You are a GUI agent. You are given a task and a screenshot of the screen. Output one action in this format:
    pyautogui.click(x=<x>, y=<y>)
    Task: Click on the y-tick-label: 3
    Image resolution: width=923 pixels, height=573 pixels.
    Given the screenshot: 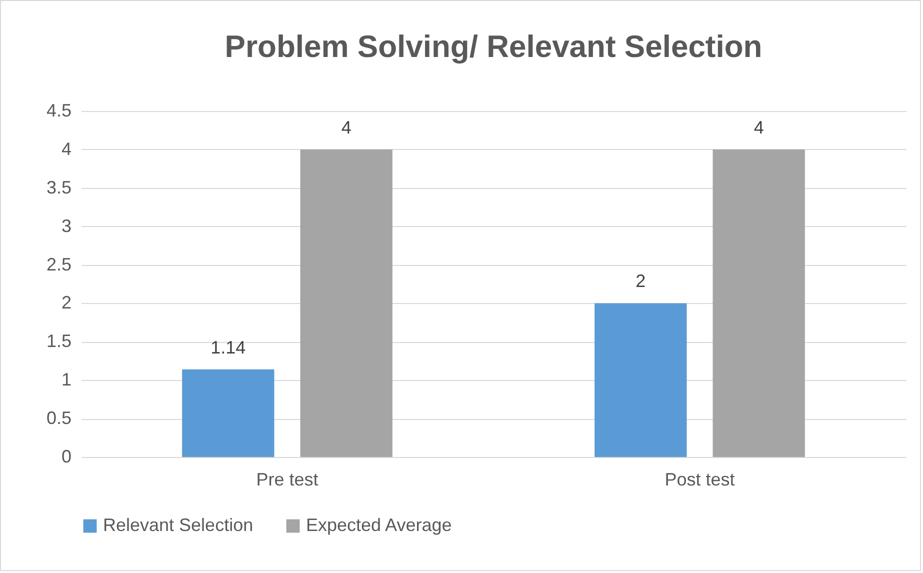 What is the action you would take?
    pyautogui.click(x=66, y=226)
    